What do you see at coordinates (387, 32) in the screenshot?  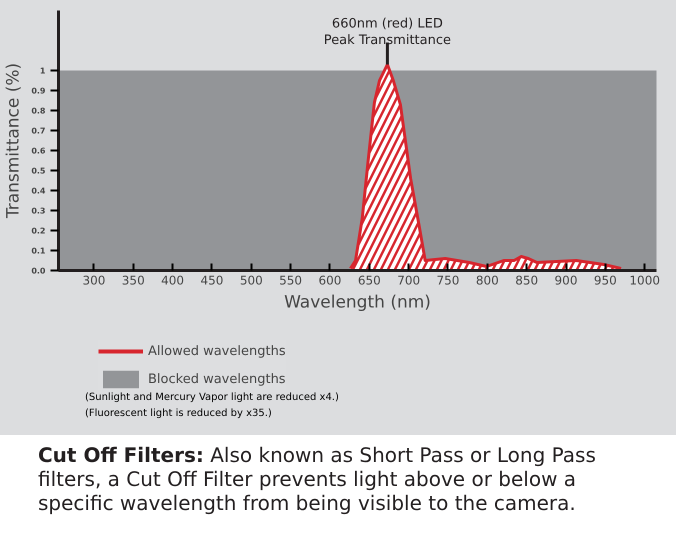 I see `annotation: 660nm (red) LED Peak Transmittance` at bounding box center [387, 32].